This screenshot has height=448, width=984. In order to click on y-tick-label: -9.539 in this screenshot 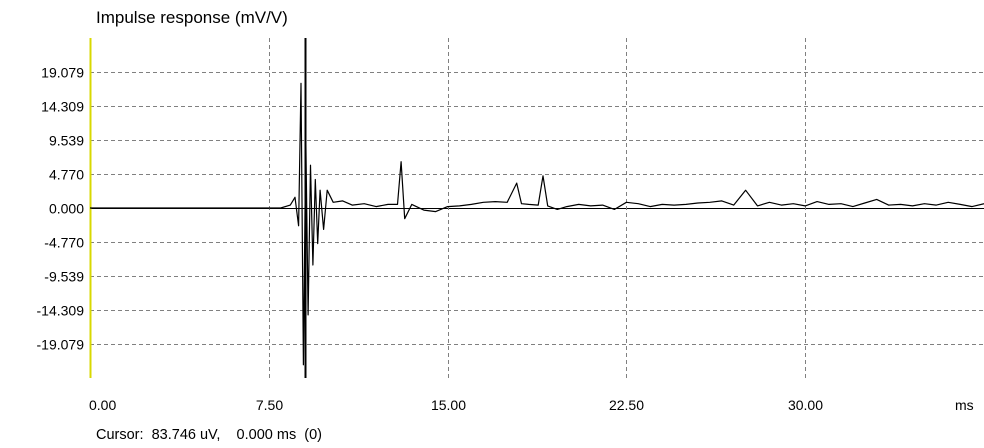, I will do `click(64, 277)`.